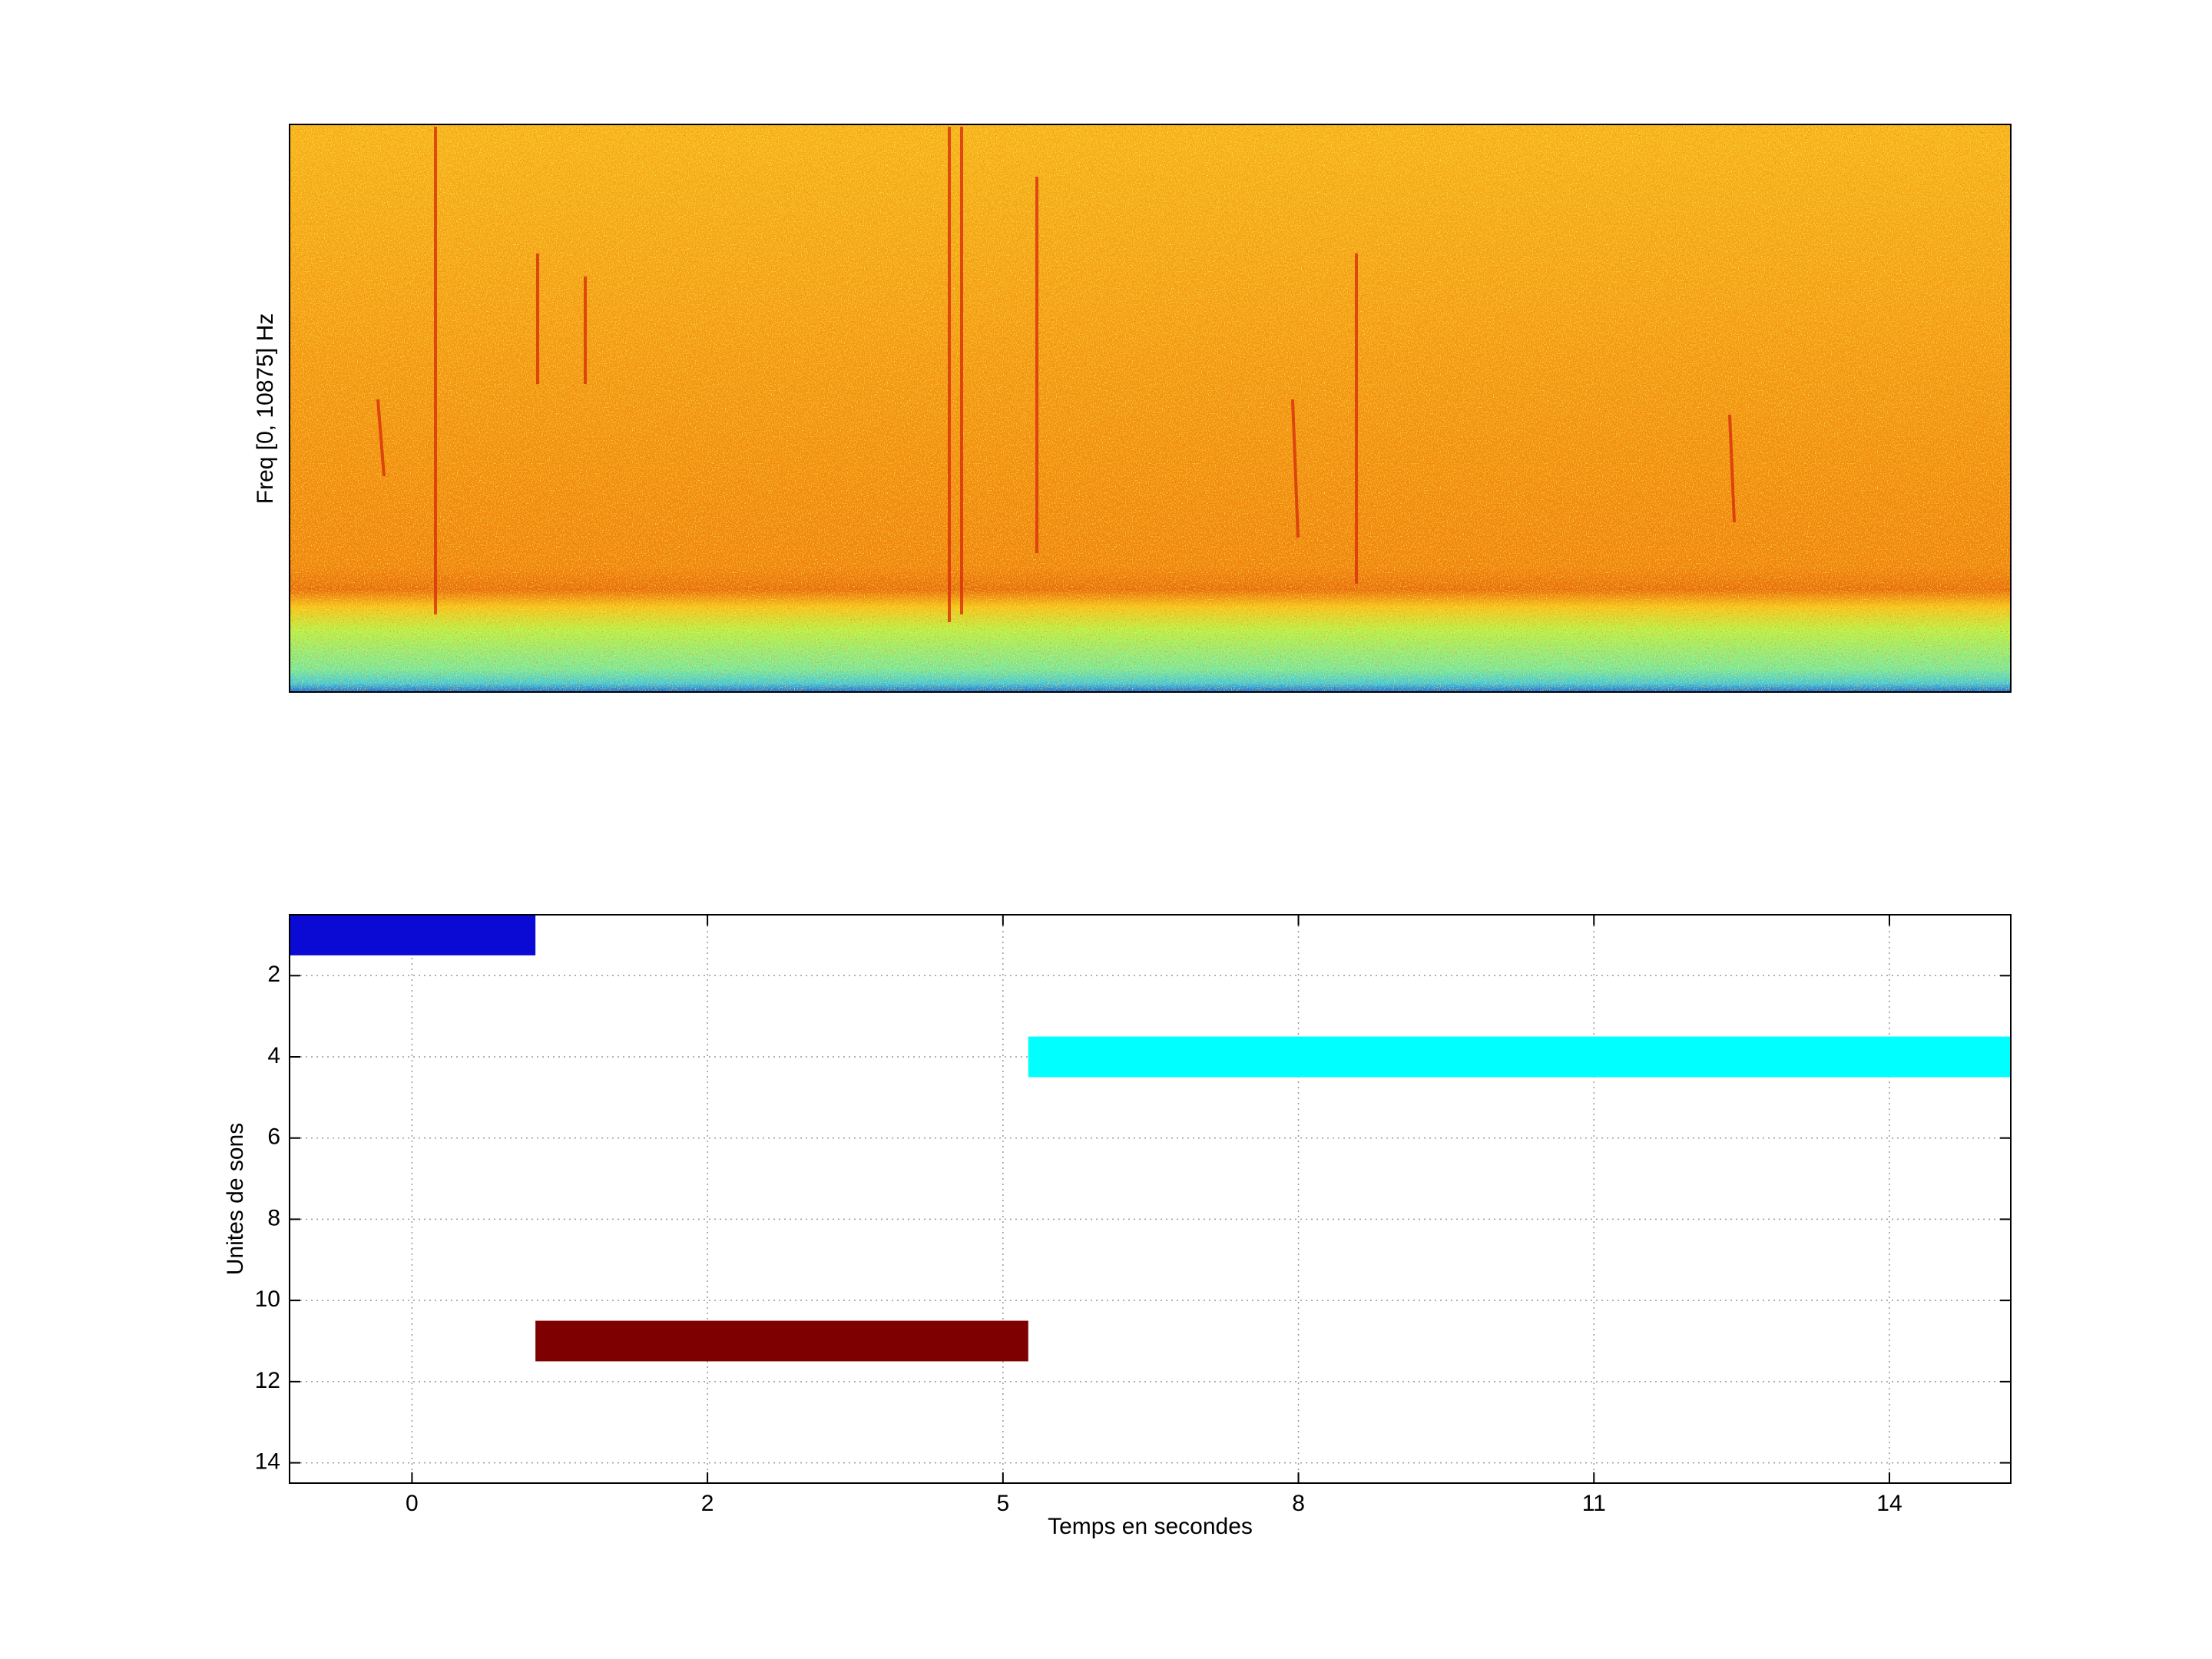 The height and width of the screenshot is (1659, 2212). What do you see at coordinates (1151, 1526) in the screenshot?
I see `x-axis-label: Temps en secondes` at bounding box center [1151, 1526].